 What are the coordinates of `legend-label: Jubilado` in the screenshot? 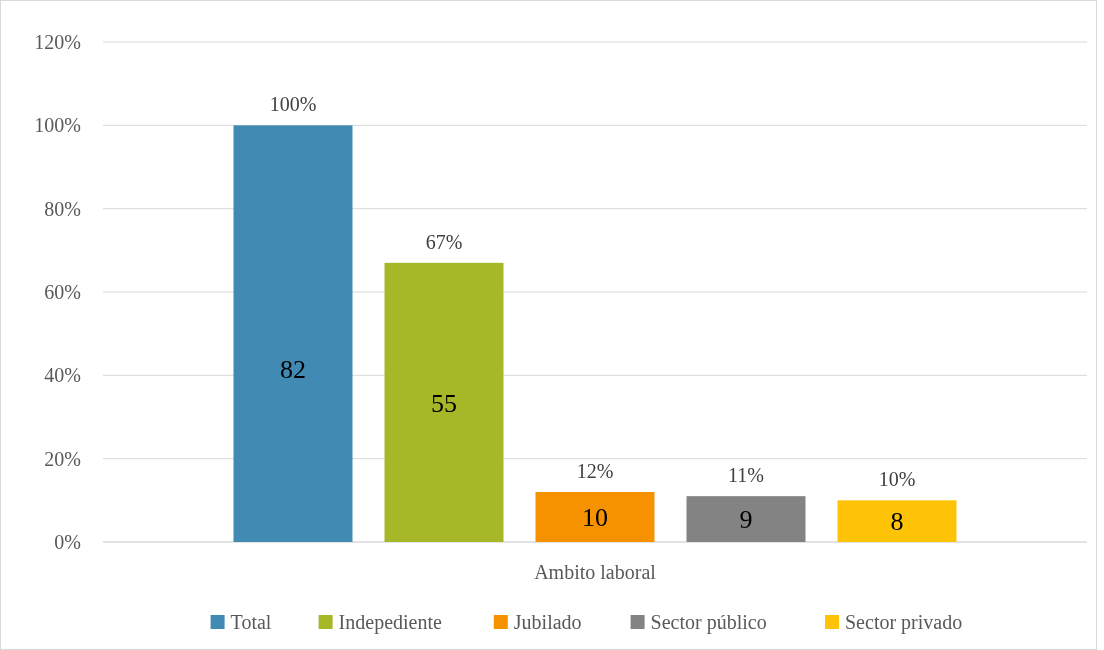 It's located at (547, 622).